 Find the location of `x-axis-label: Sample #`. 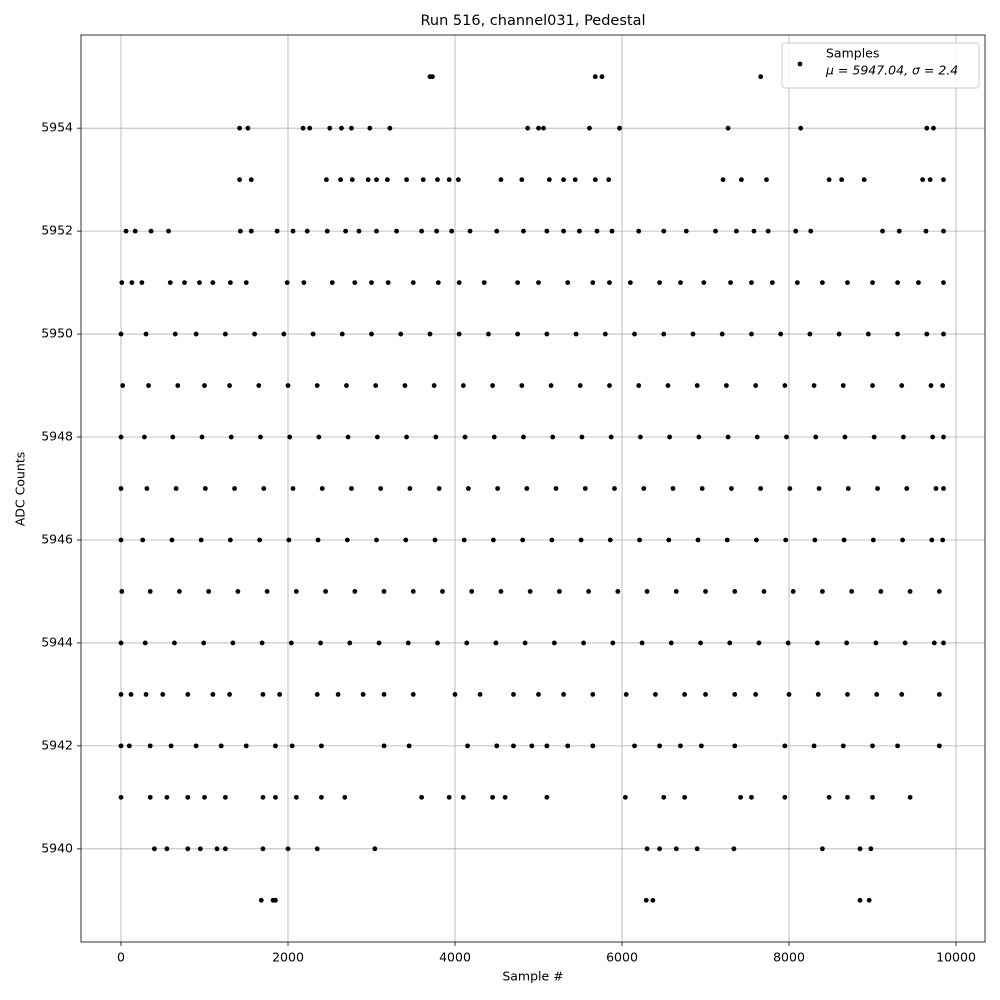

x-axis-label: Sample # is located at coordinates (532, 976).